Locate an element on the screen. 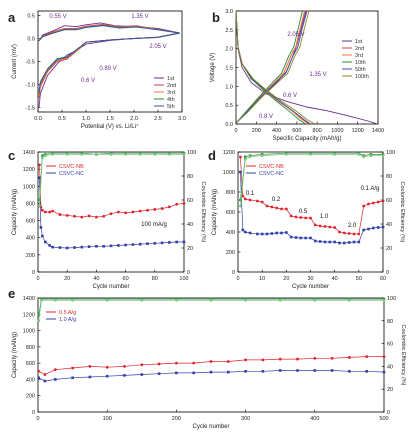 This screenshot has width=417, height=435. x-tick-label: 0.0 is located at coordinates (38, 119).